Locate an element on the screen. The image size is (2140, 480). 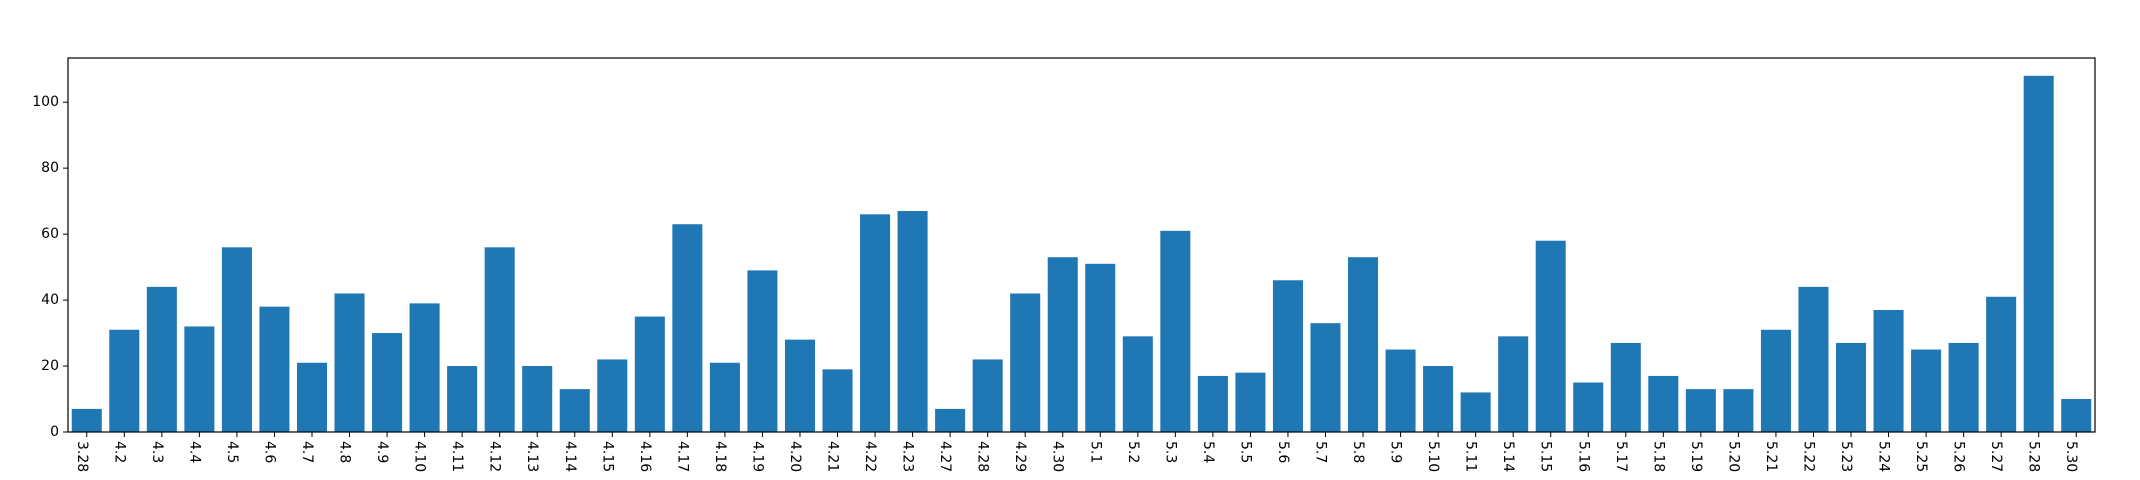
bar-5.3 is located at coordinates (1175, 331).